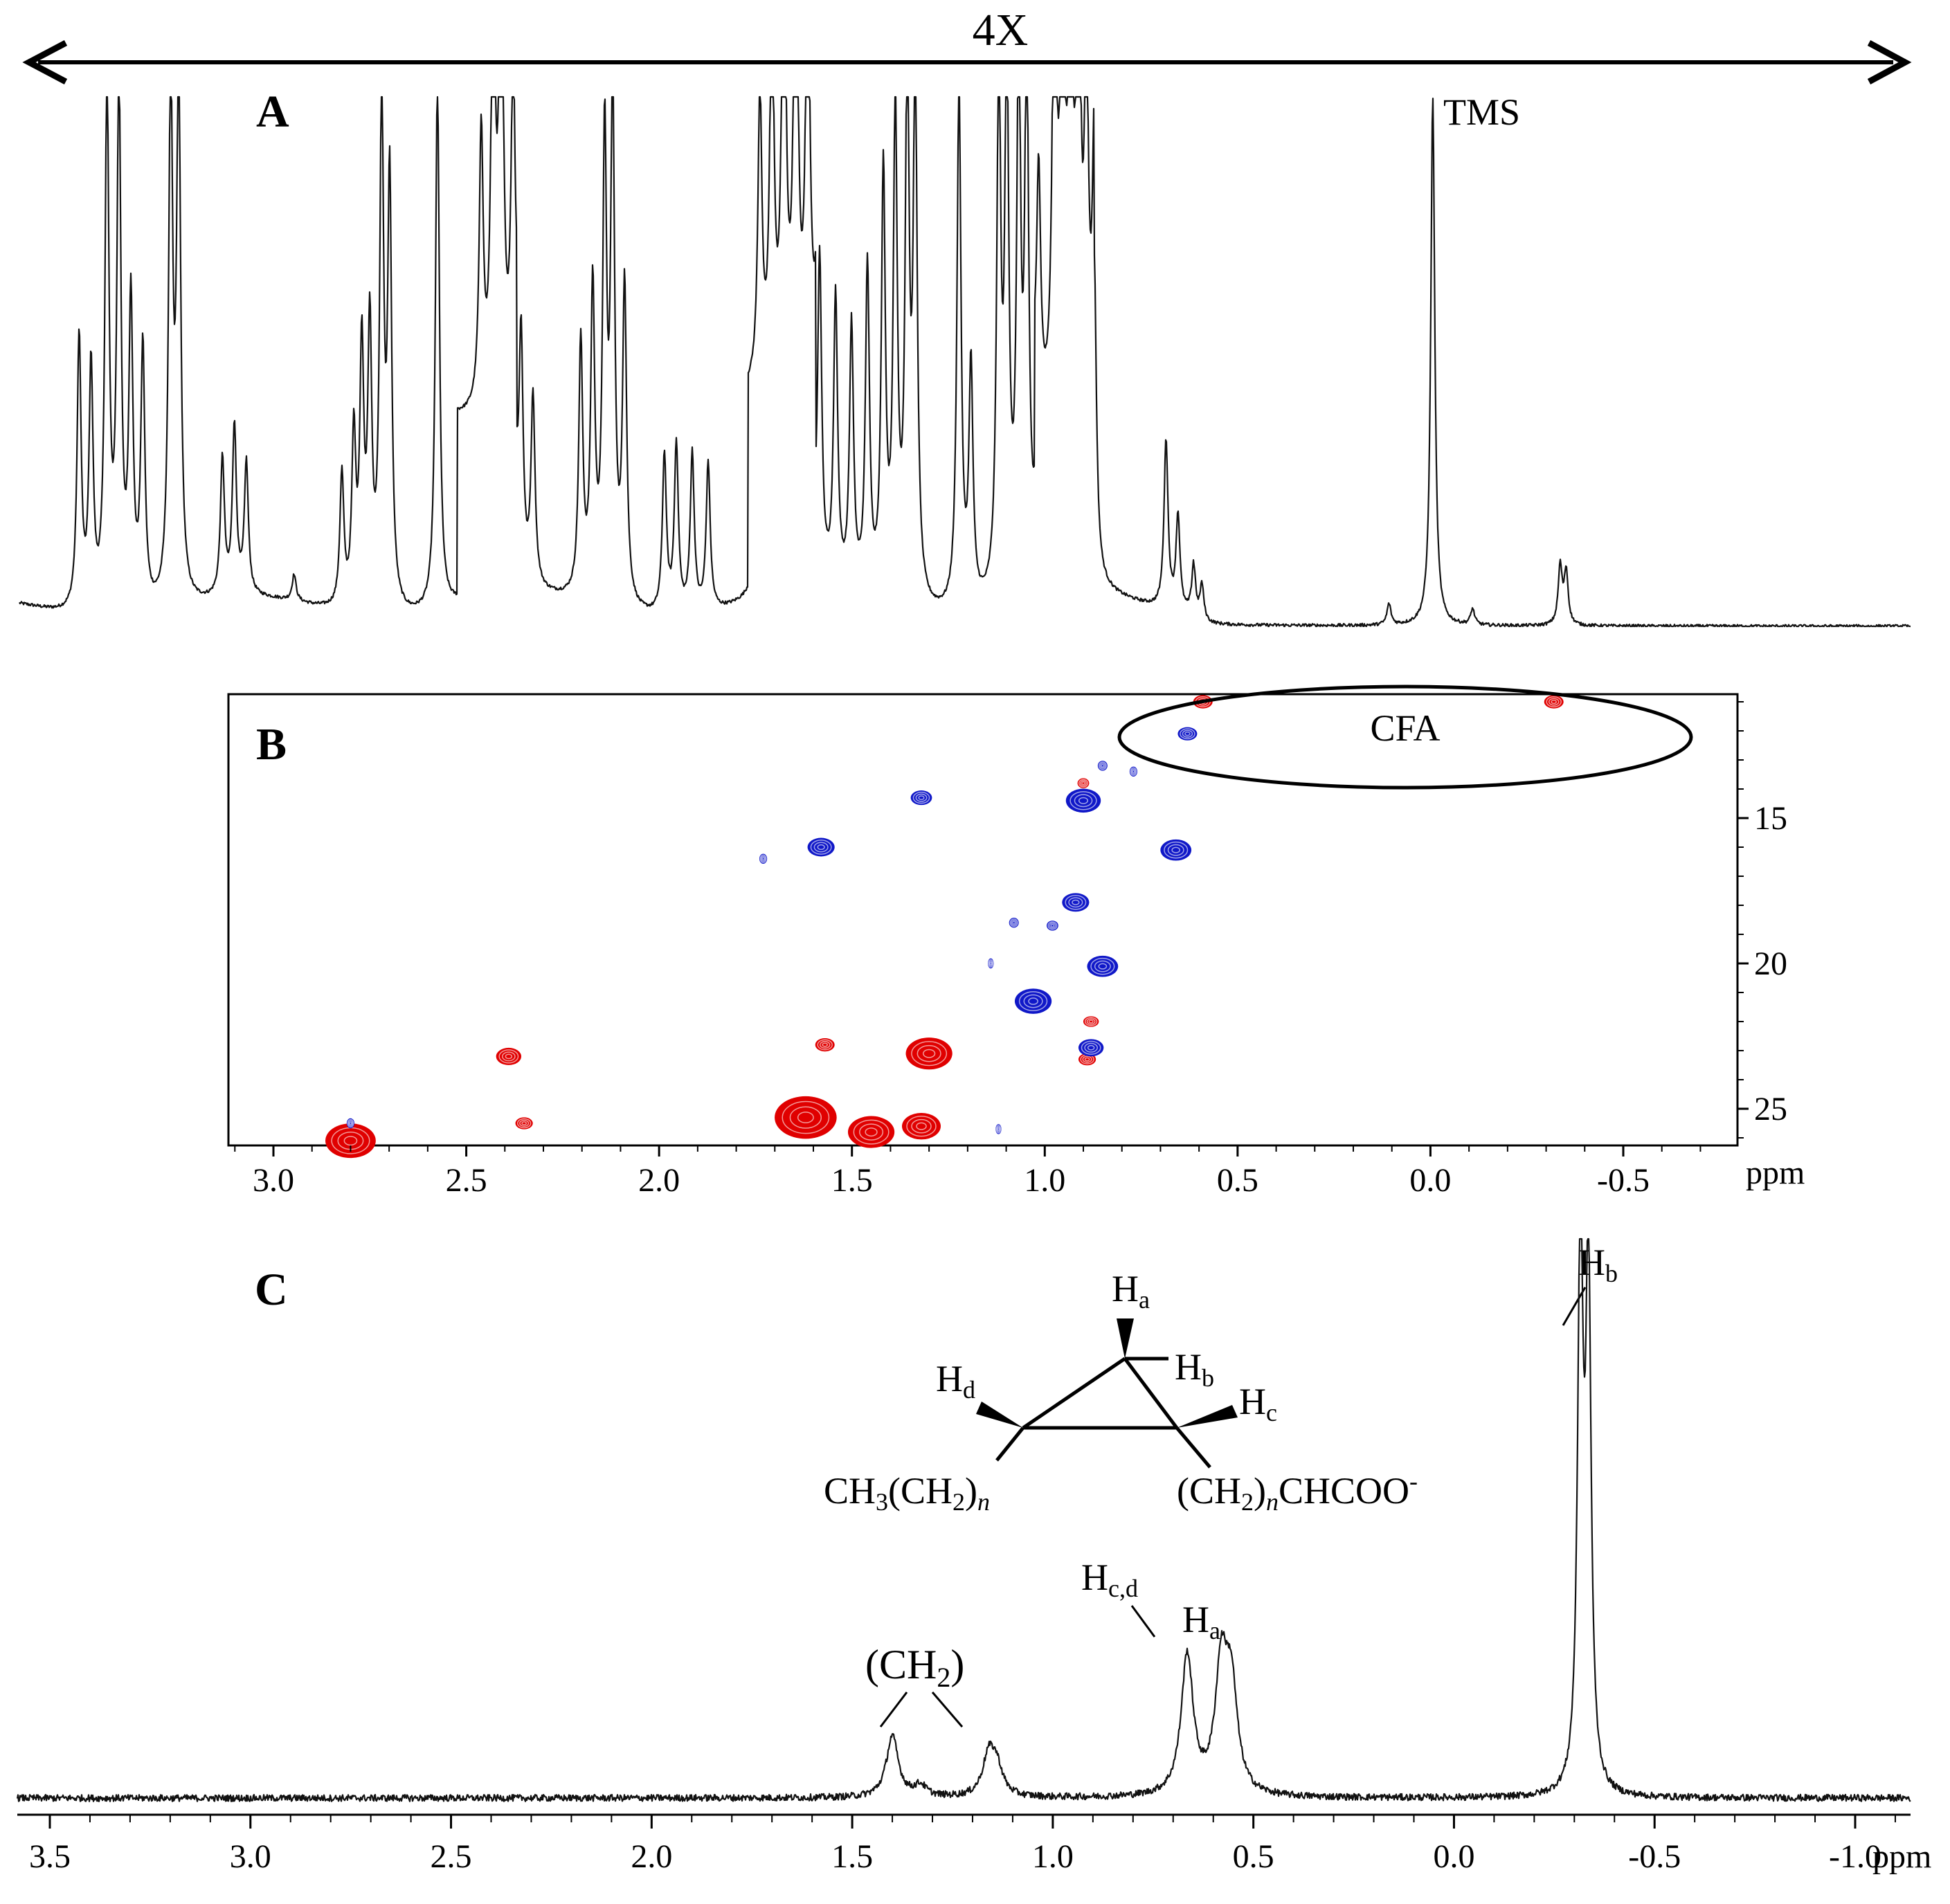  Describe the element at coordinates (1430, 1180) in the screenshot. I see `b-x-tick-label: 0.0` at that location.